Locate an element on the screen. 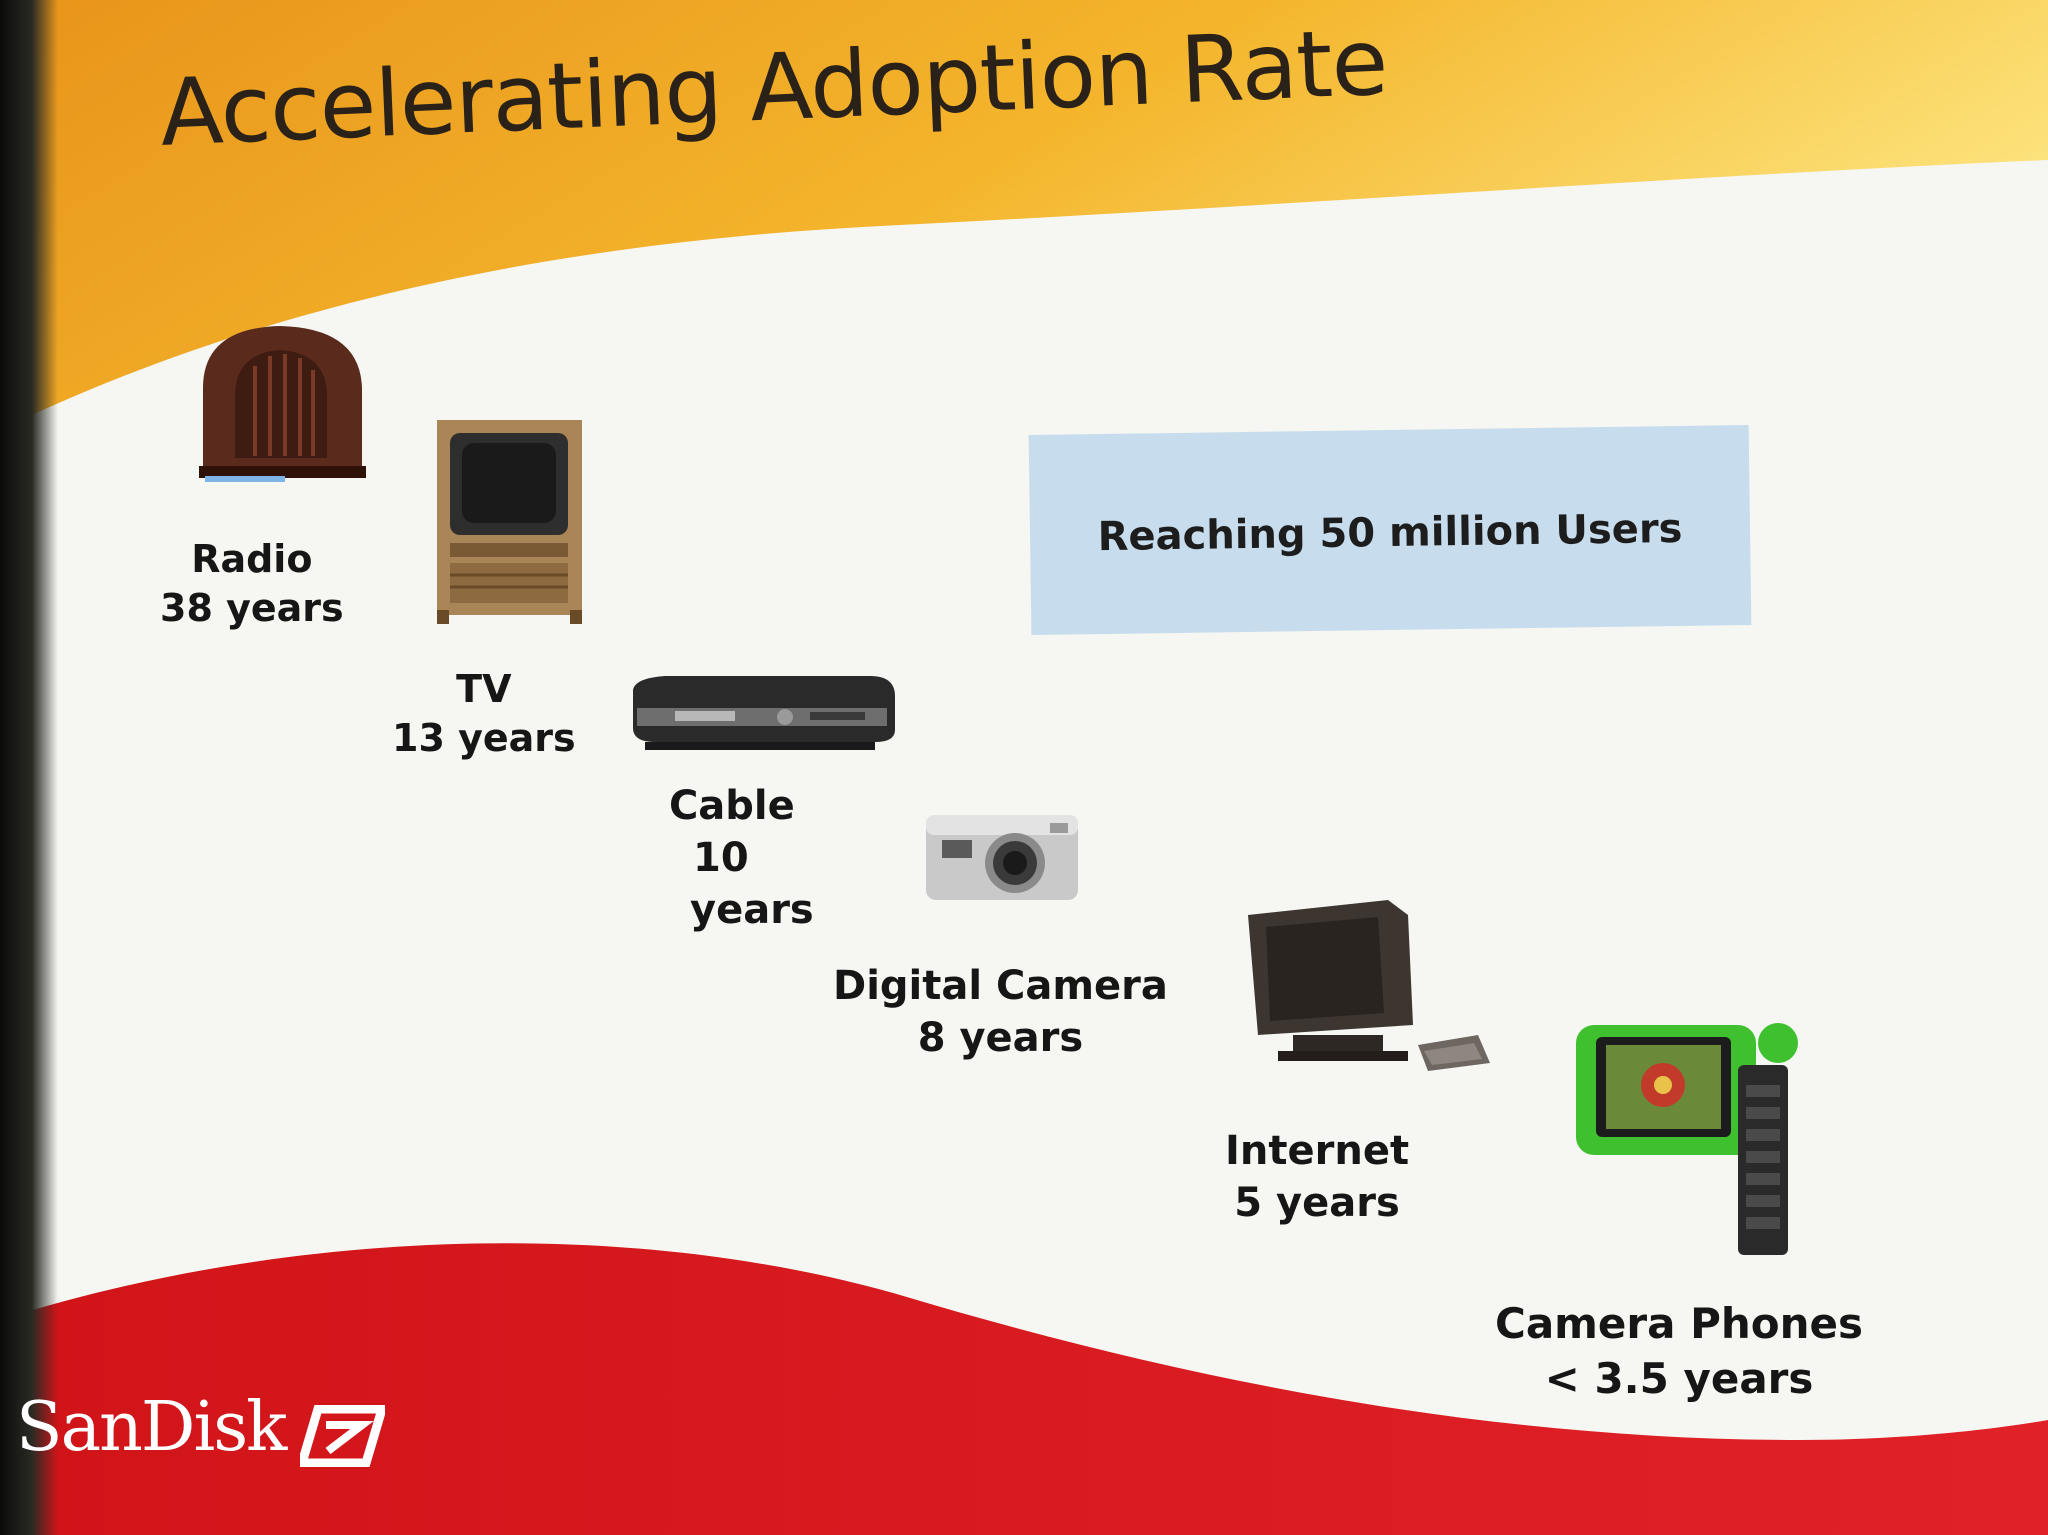 Image resolution: width=2048 pixels, height=1535 pixels. camera-phones-label: Camera Phones < 3.5 years is located at coordinates (1679, 1351).